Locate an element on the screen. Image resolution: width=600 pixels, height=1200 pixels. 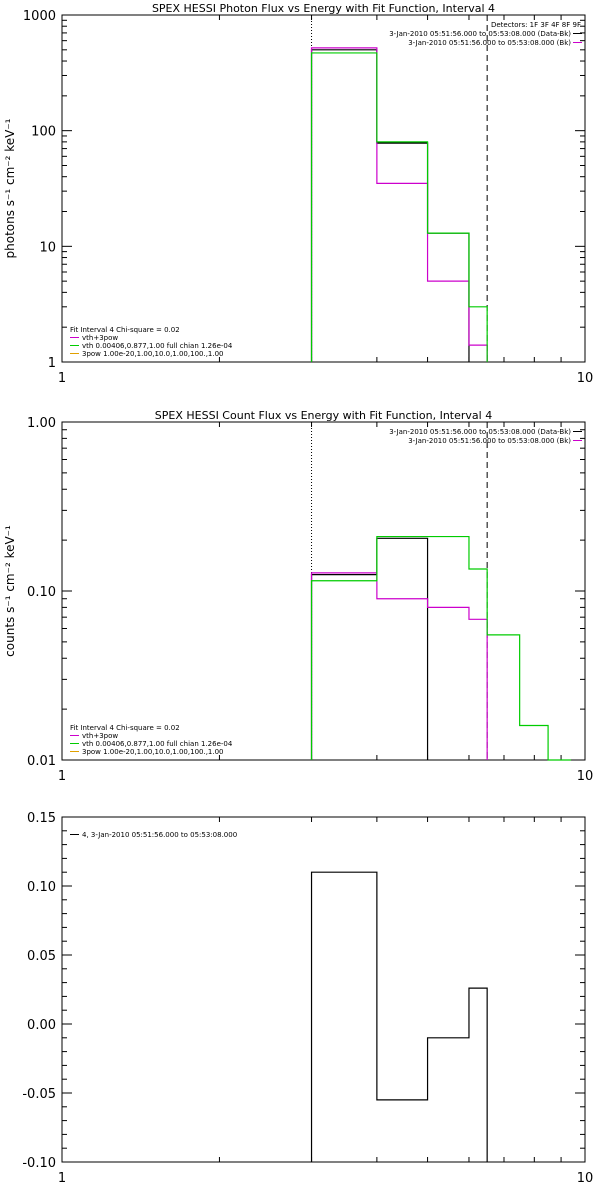
y-tick-label: 0.01 is located at coordinates (41, 761).